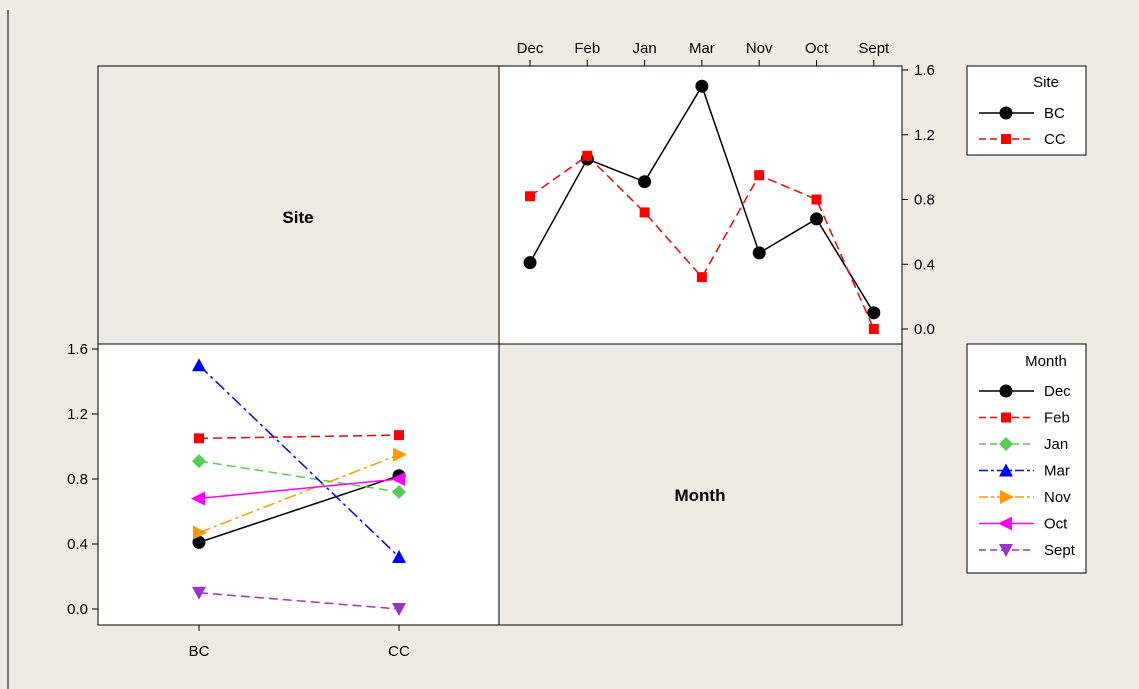 This screenshot has height=689, width=1139. I want to click on legend-label-sept: Sept, so click(1060, 550).